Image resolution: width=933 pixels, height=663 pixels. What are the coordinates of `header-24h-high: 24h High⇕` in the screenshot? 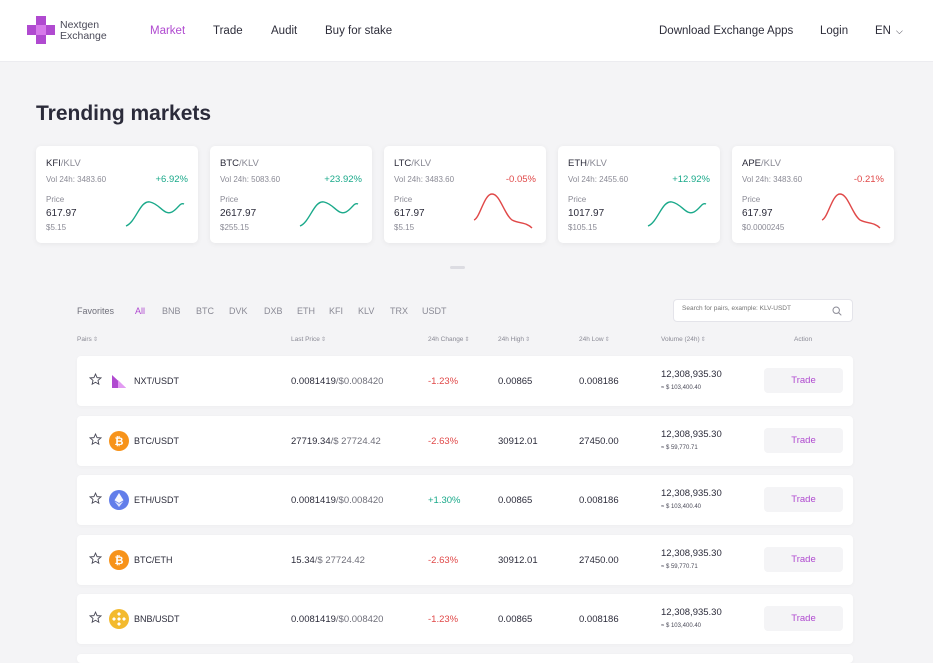 It's located at (514, 339).